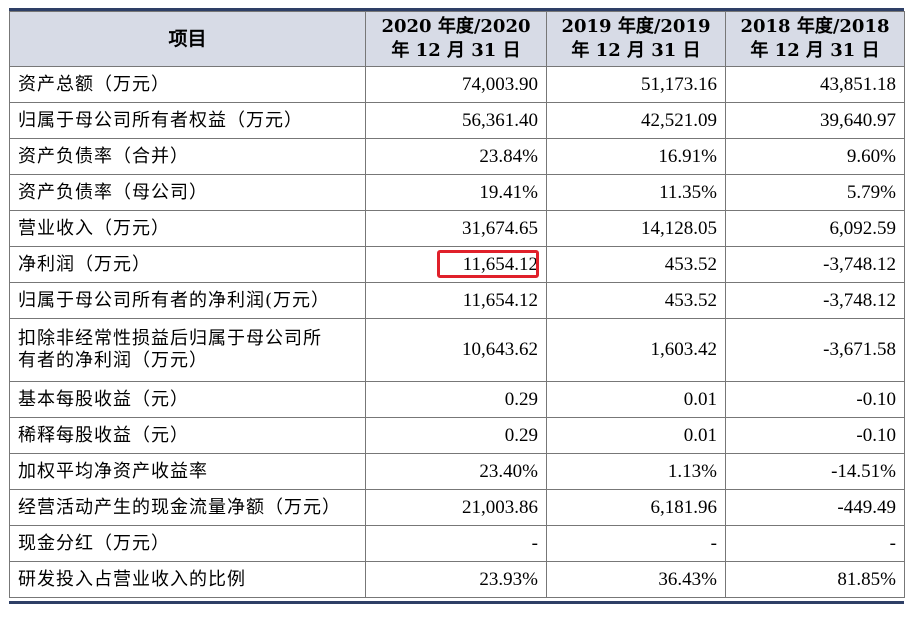 The width and height of the screenshot is (913, 628). I want to click on row-label: 现金分红（万元）, so click(187, 543).